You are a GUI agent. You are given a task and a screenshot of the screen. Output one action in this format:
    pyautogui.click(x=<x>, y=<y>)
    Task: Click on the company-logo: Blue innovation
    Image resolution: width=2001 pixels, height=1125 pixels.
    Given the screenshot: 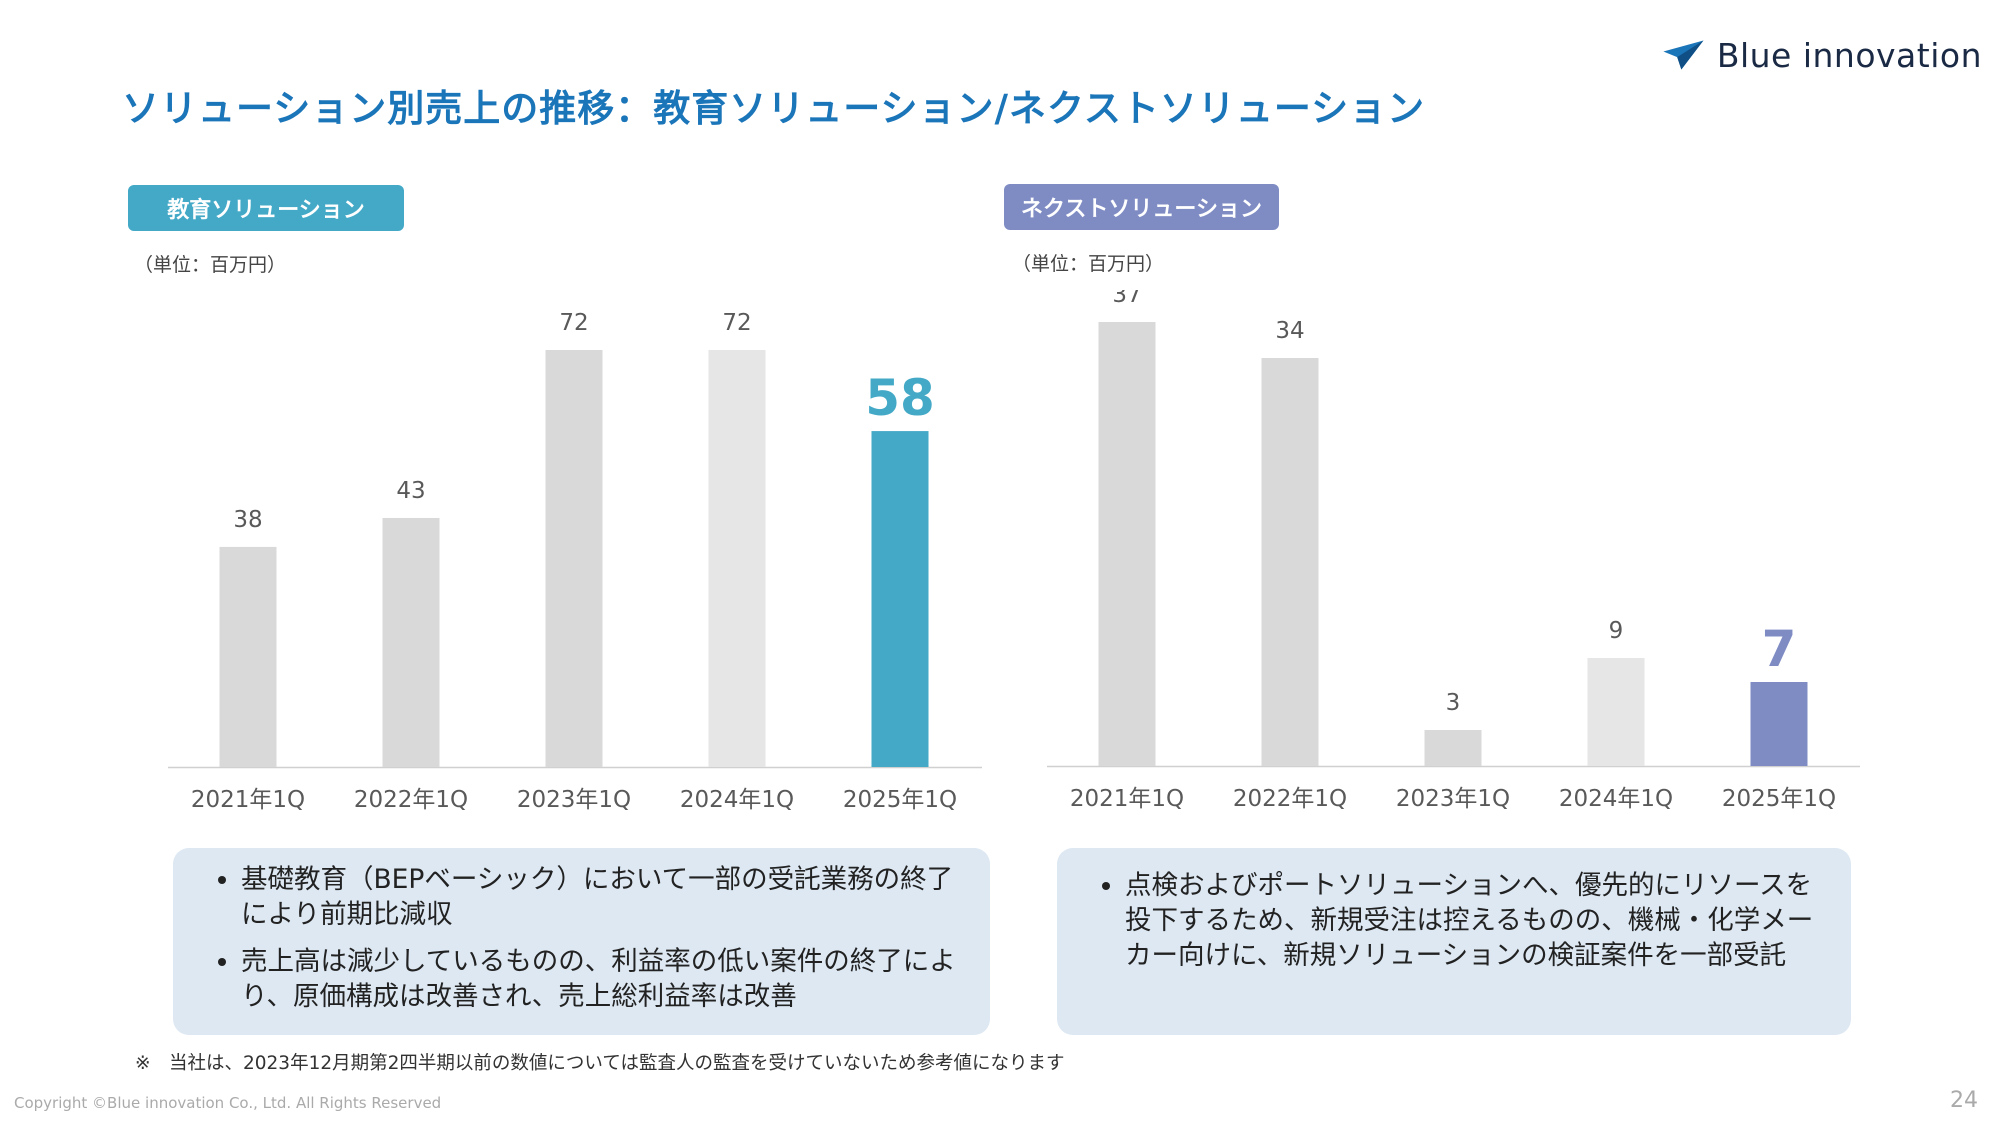 What is the action you would take?
    pyautogui.click(x=1822, y=55)
    